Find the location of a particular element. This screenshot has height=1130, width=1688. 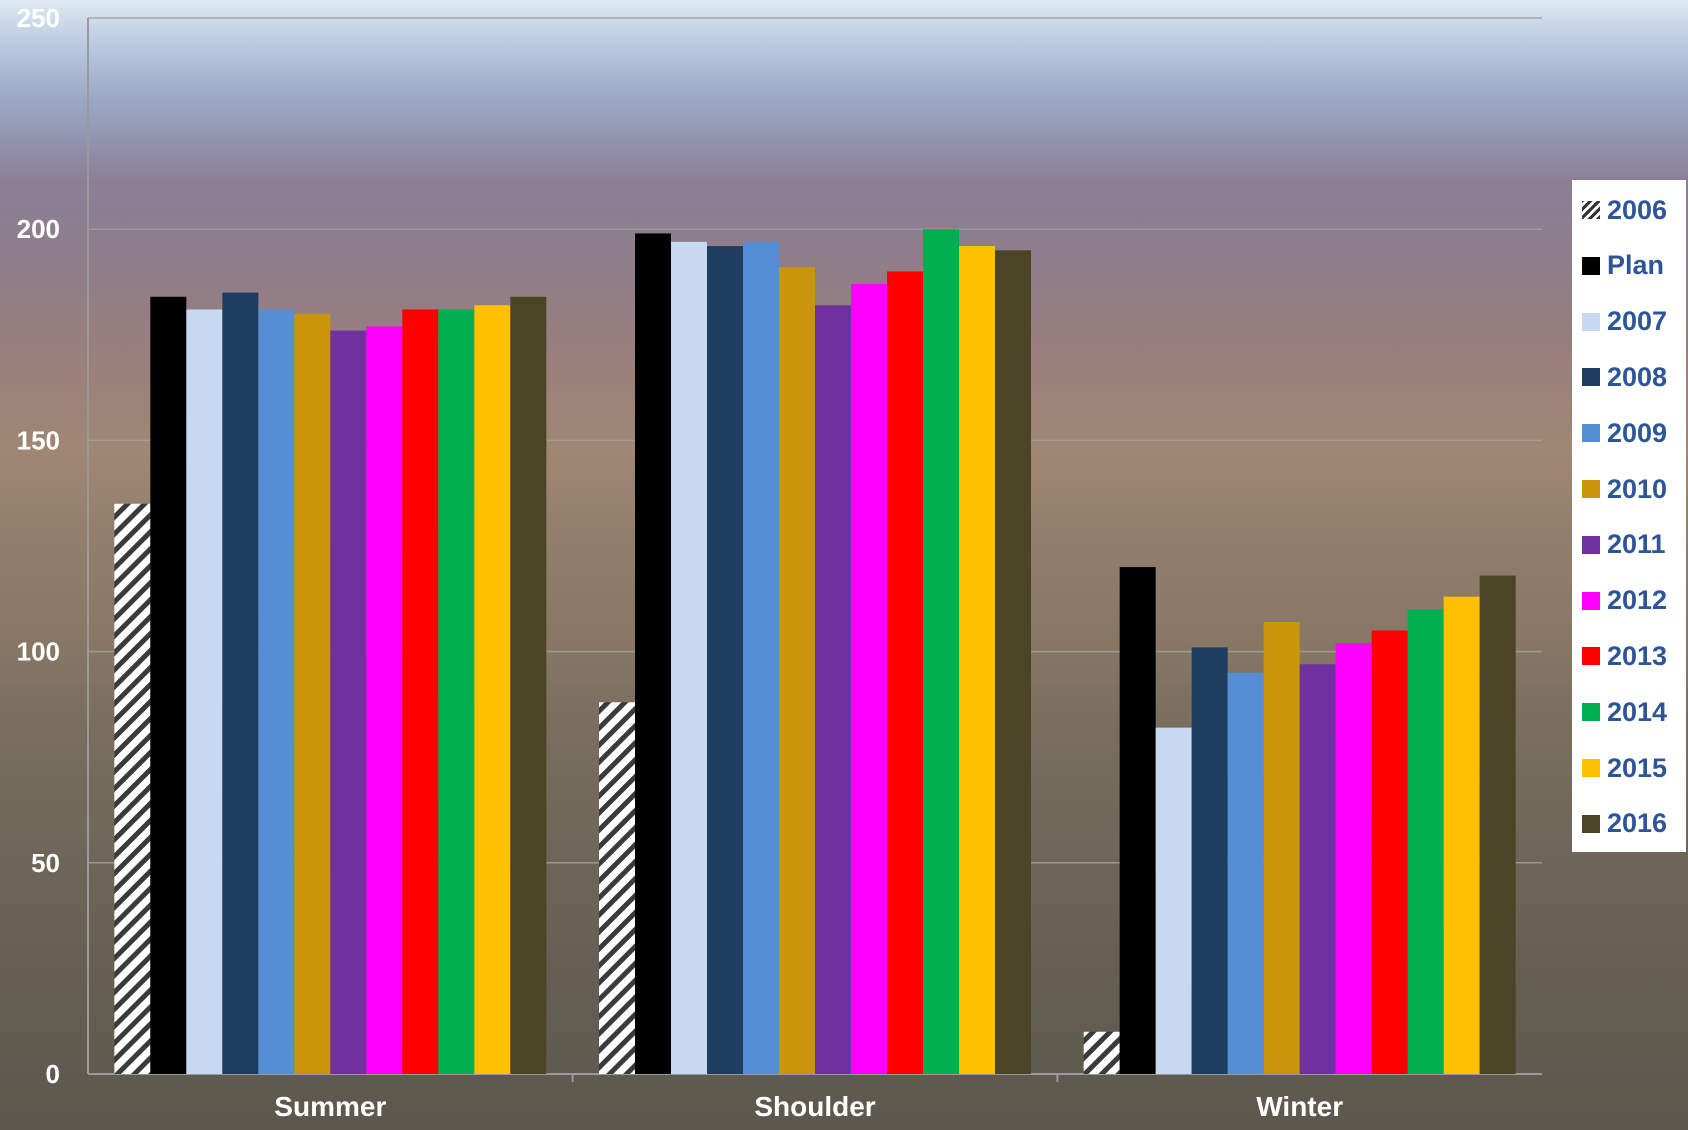

legend-item-2006: 2006 is located at coordinates (1624, 210).